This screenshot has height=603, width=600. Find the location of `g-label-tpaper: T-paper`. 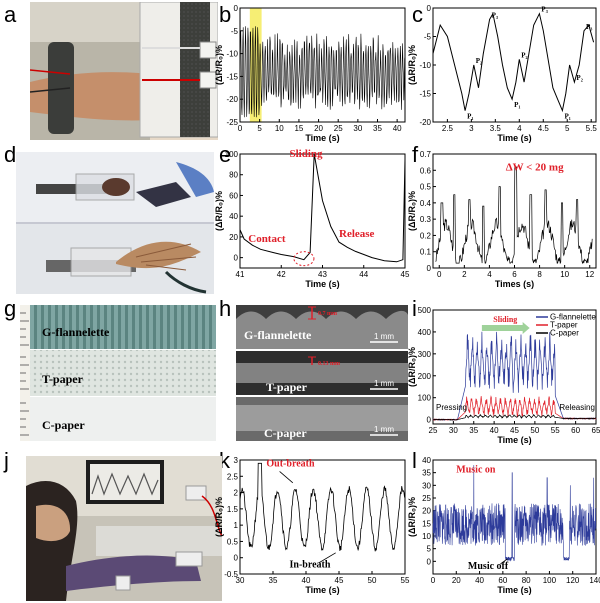

g-label-tpaper: T-paper is located at coordinates (63, 379).